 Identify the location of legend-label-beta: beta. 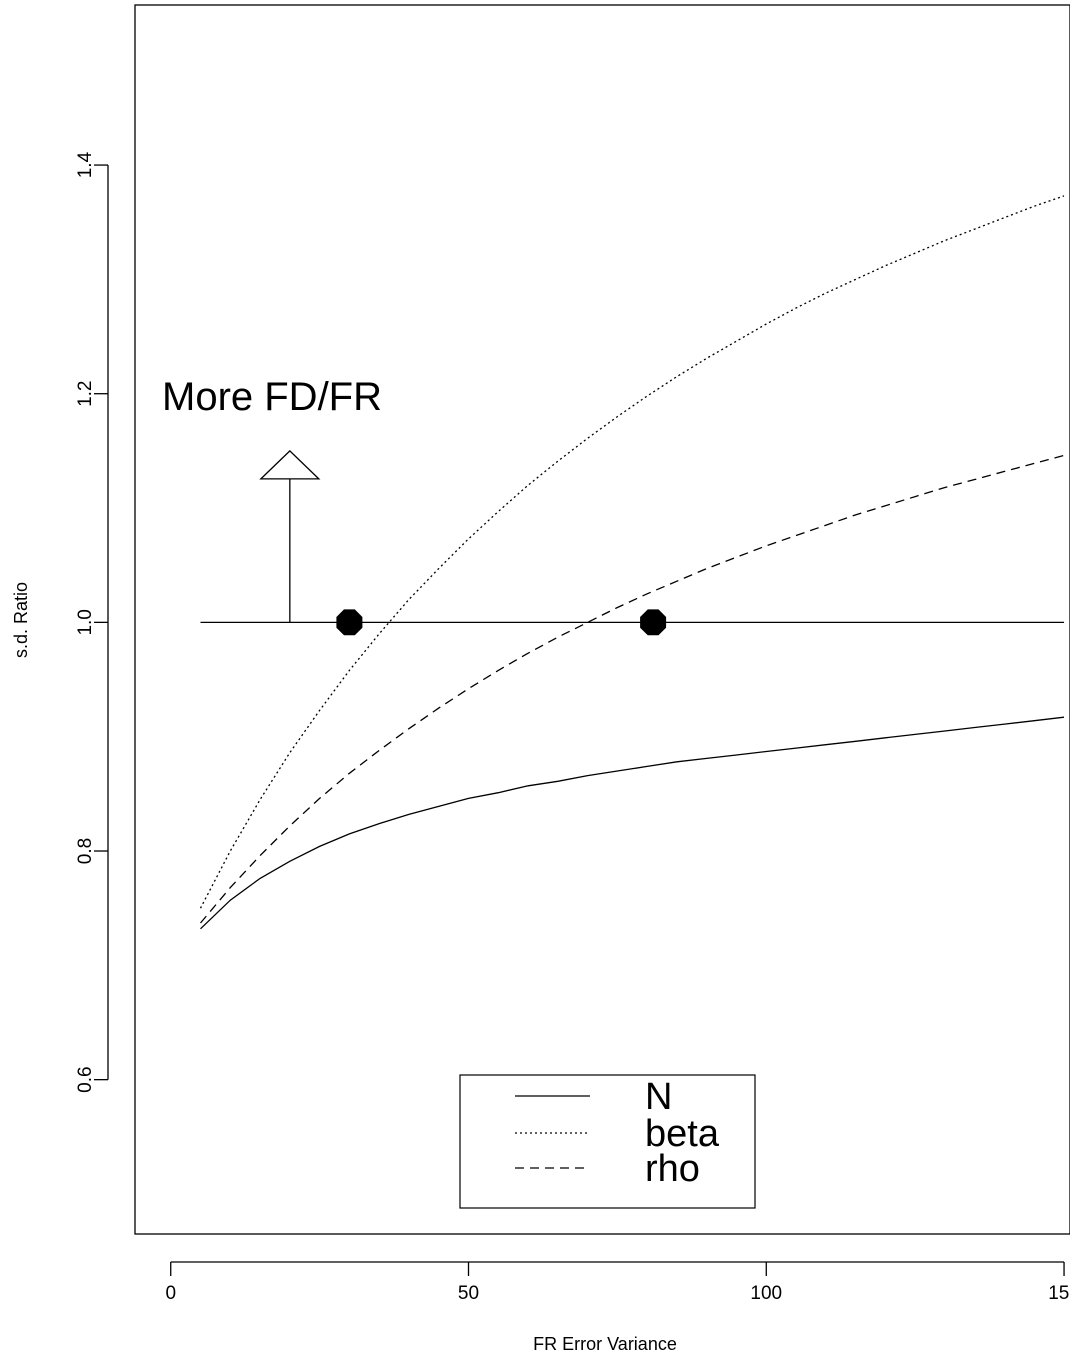
(682, 1134).